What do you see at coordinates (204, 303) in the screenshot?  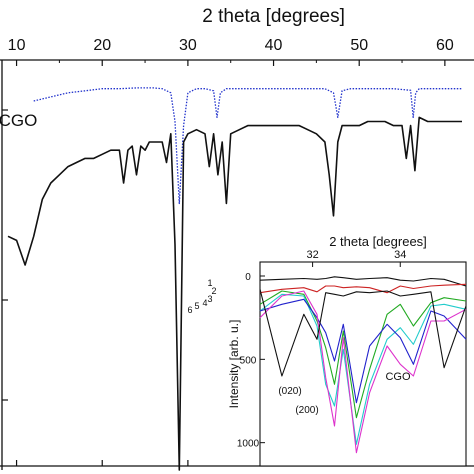 I see `inset-series-label-4: 4` at bounding box center [204, 303].